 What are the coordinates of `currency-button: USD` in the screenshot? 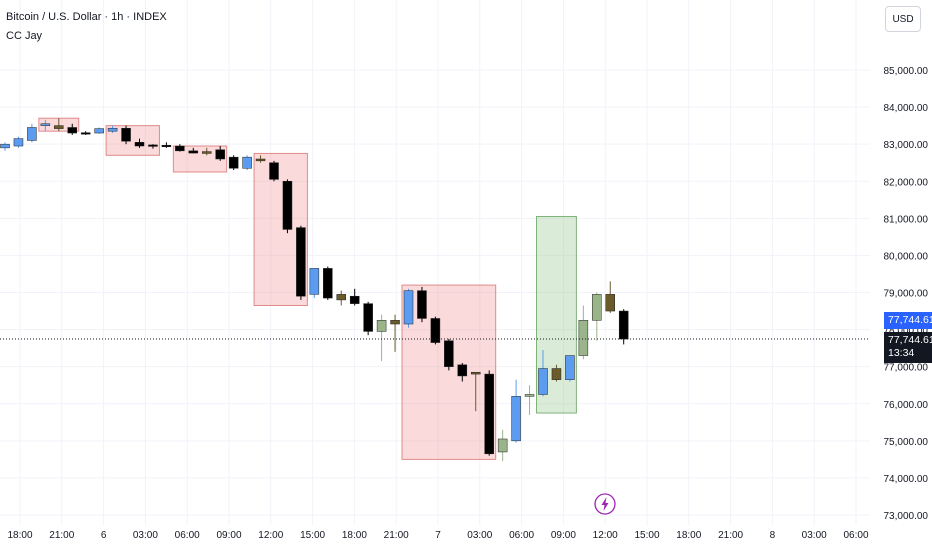 It's located at (903, 19).